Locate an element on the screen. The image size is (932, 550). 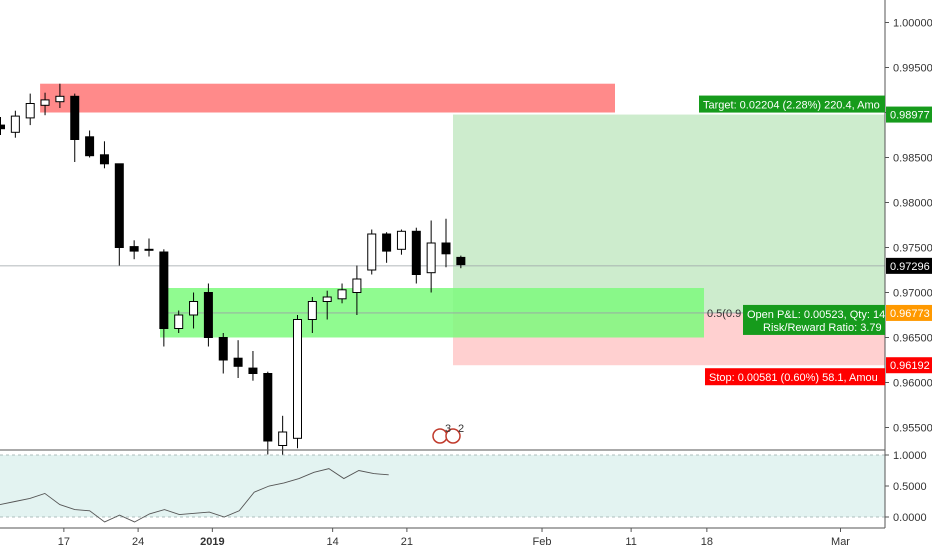
current-price-tag-bg is located at coordinates (909, 265).